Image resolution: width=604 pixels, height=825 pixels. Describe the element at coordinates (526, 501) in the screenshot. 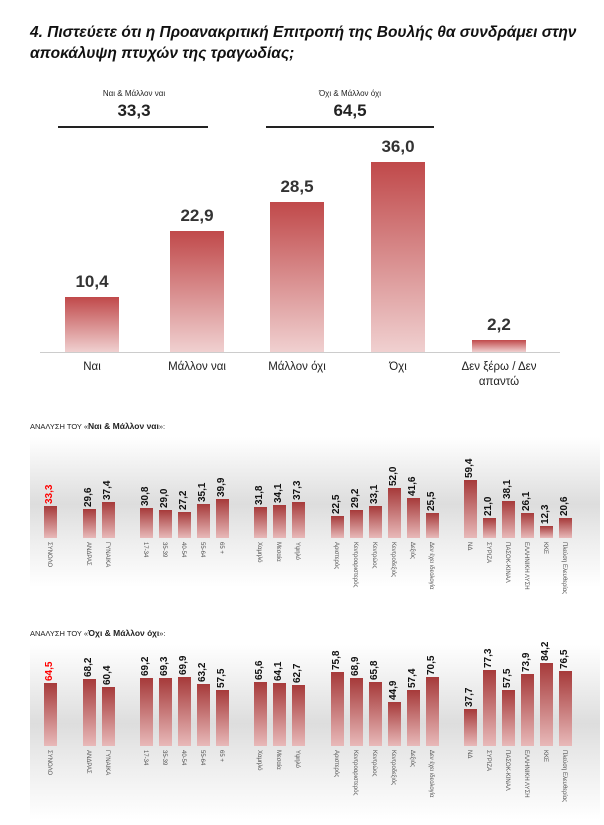

I see `data-label: 26,1` at that location.